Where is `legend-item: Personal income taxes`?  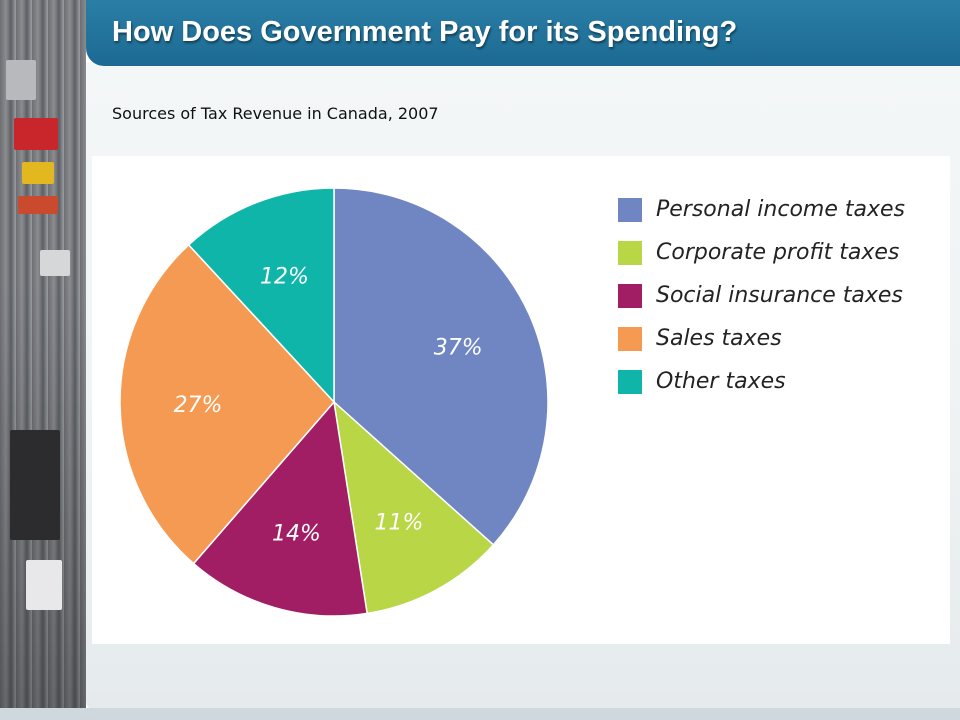
legend-item: Personal income taxes is located at coordinates (761, 209).